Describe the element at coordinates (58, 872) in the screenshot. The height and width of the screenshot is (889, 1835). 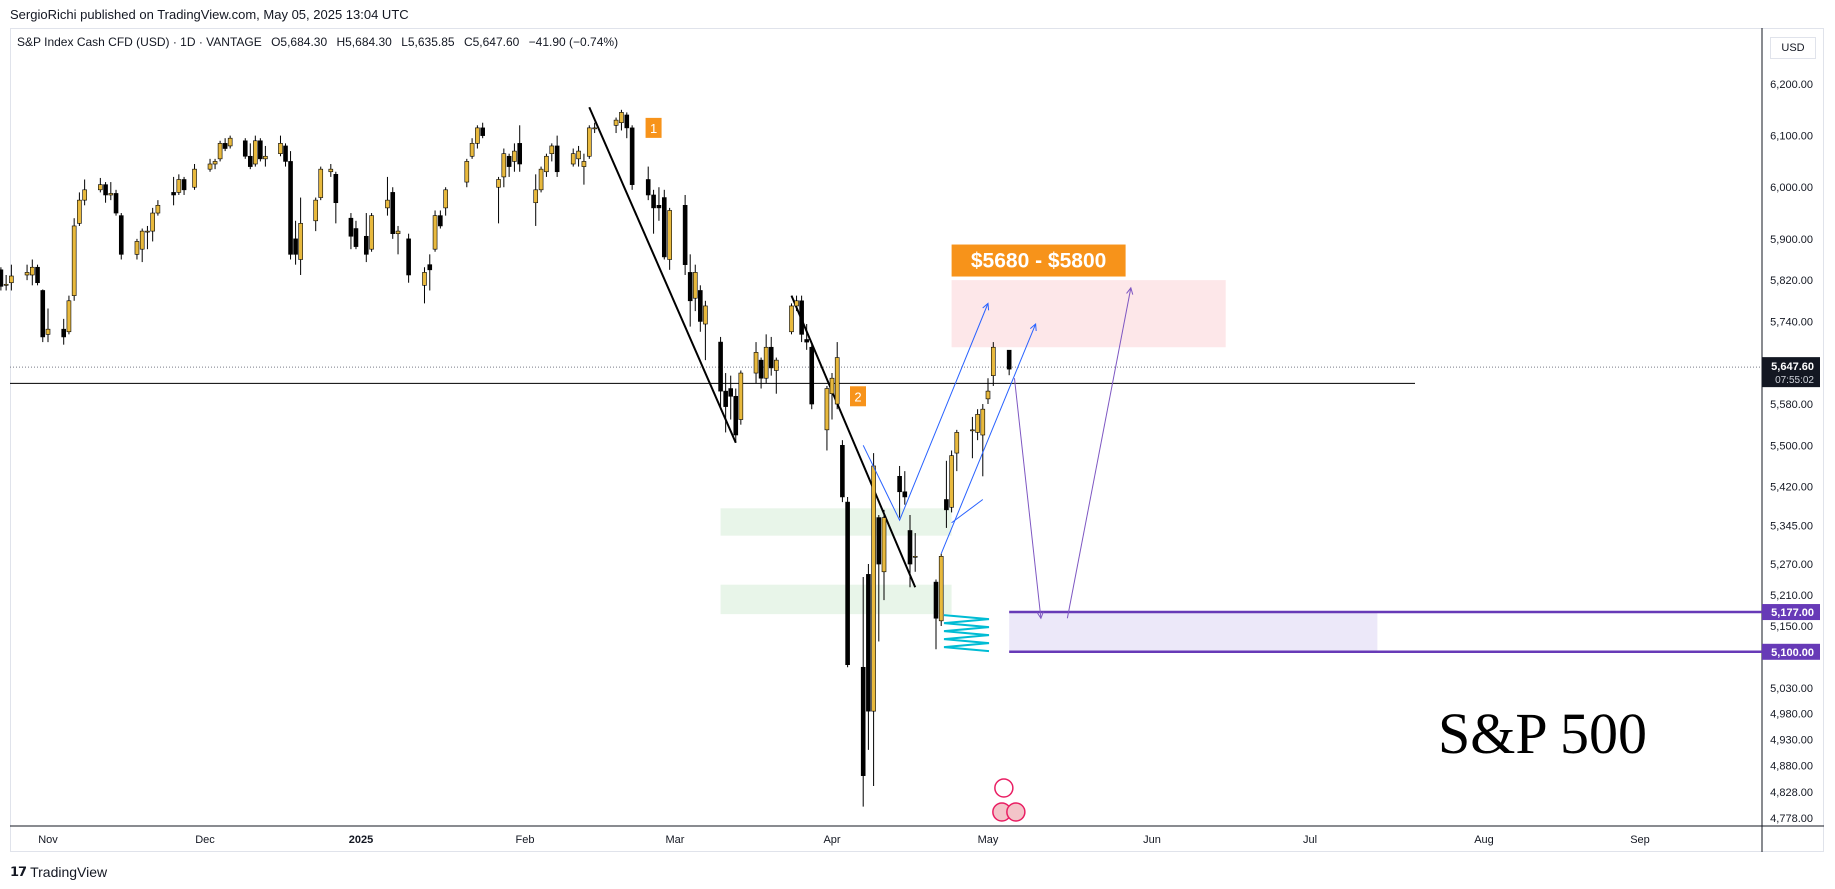
I see `tradingview-logo: 𝟭𝟳 TradingView` at that location.